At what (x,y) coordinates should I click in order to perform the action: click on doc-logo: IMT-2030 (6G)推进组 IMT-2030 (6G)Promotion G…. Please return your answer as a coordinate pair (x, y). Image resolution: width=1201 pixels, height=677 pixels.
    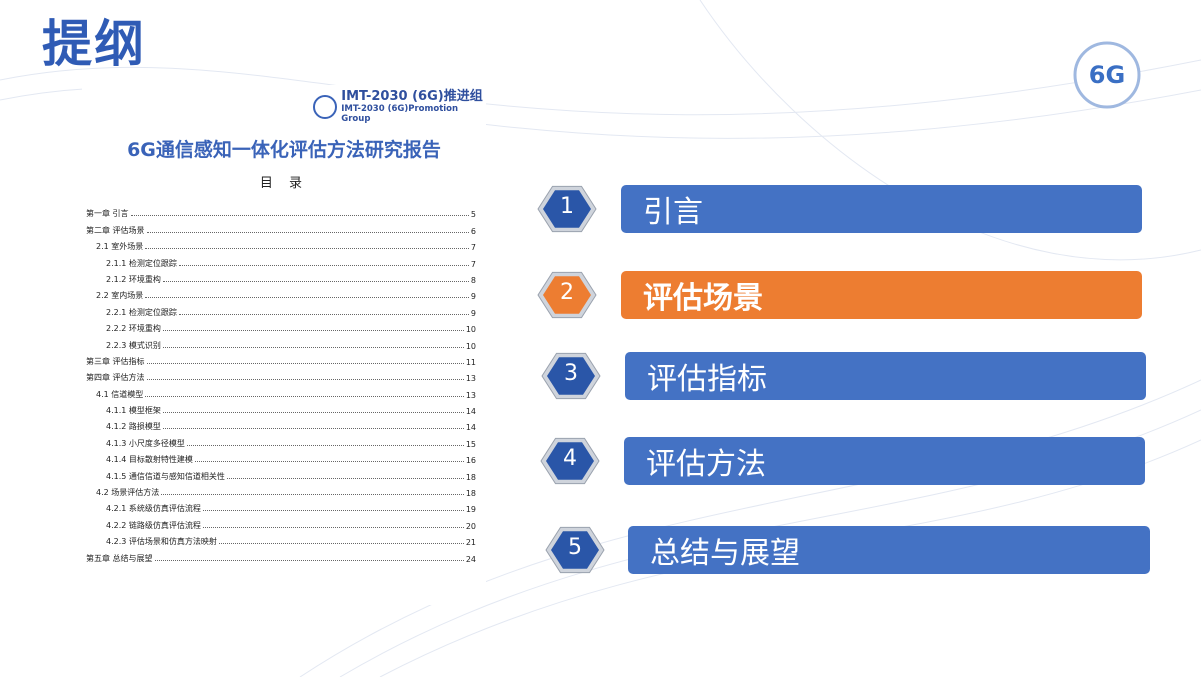
    Looking at the image, I should click on (399, 107).